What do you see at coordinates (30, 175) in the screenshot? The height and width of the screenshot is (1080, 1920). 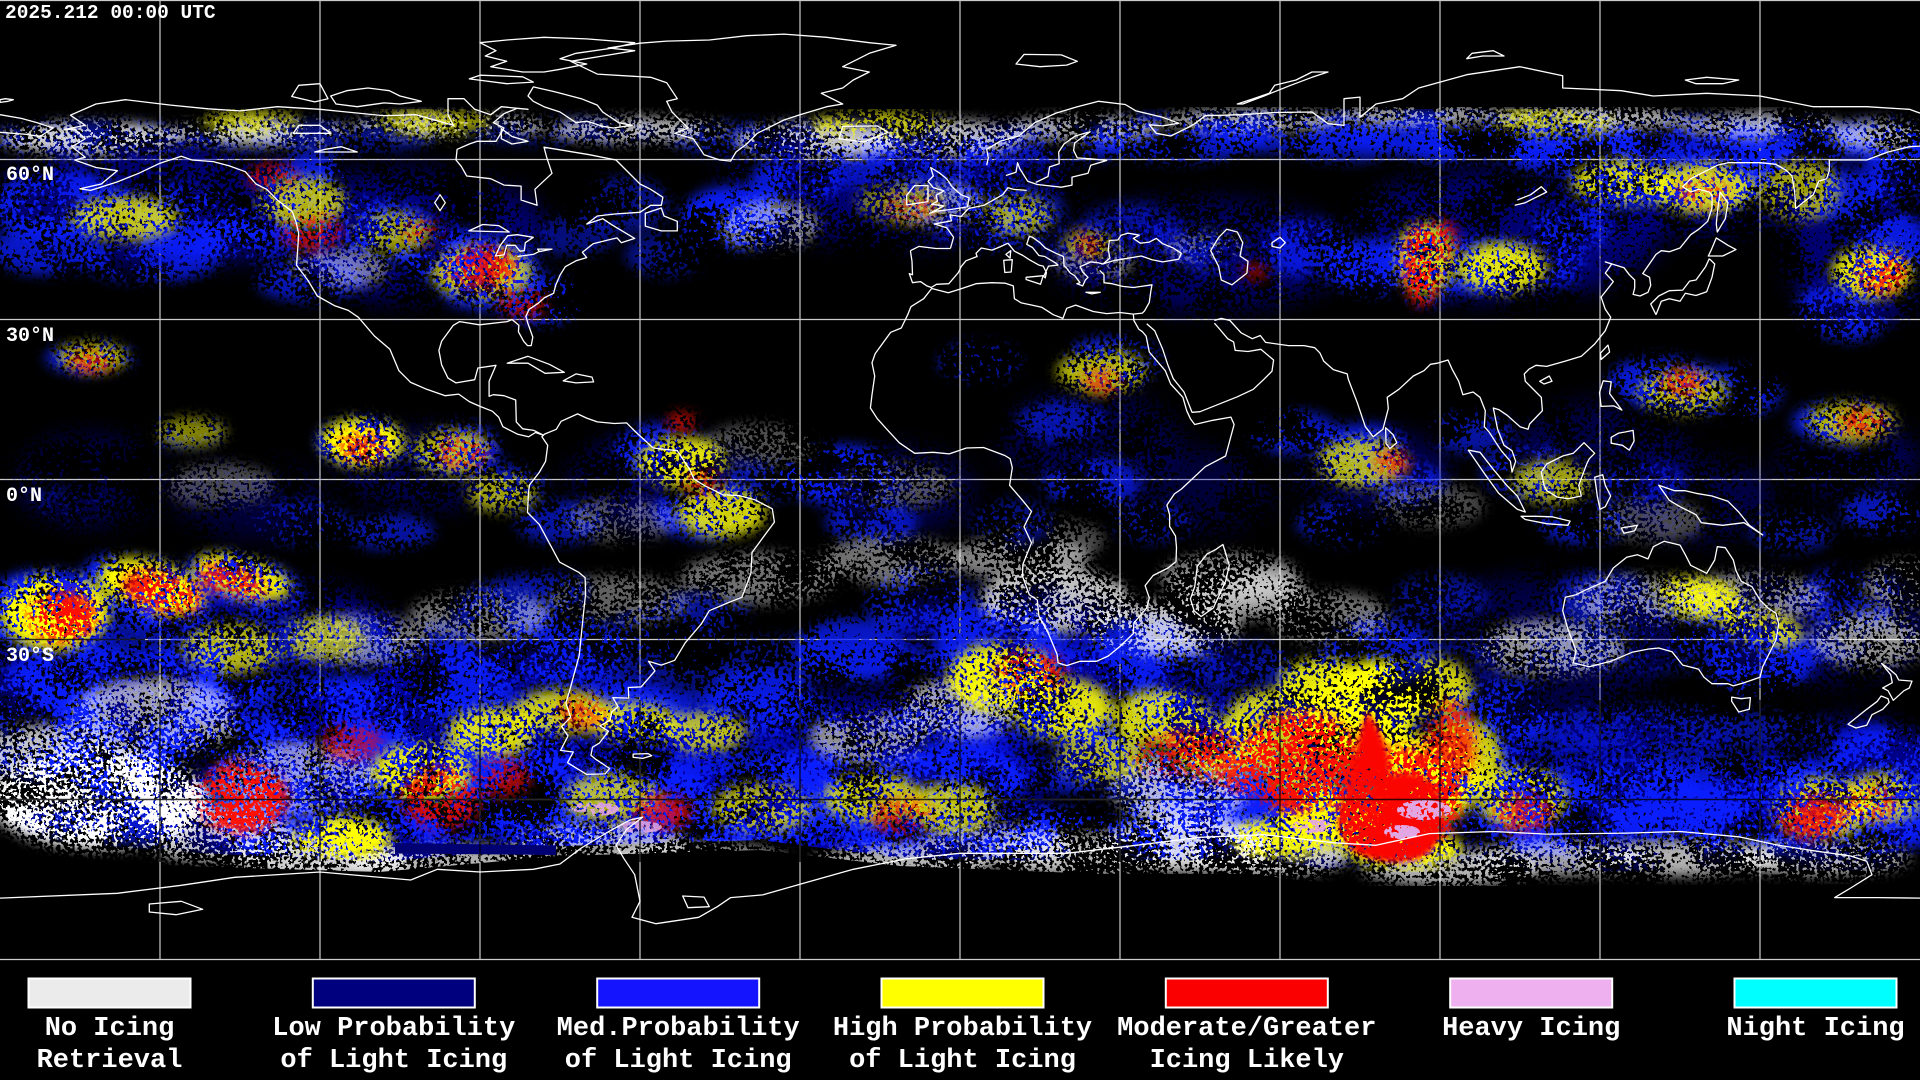 I see `svg-text: 60°N` at bounding box center [30, 175].